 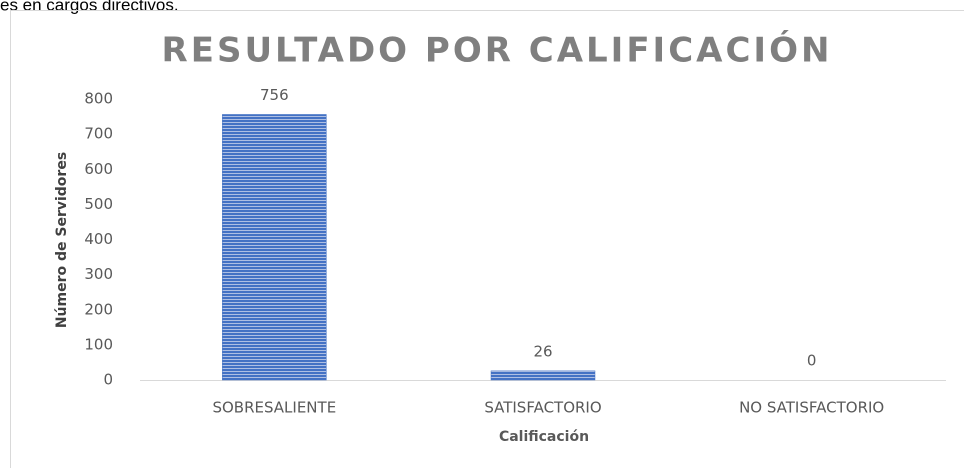 What do you see at coordinates (98, 169) in the screenshot?
I see `y-tick-label: 600` at bounding box center [98, 169].